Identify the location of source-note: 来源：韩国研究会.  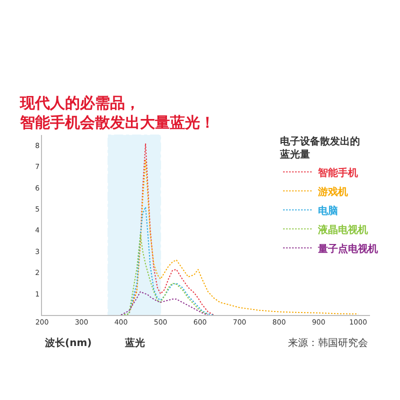
(328, 343).